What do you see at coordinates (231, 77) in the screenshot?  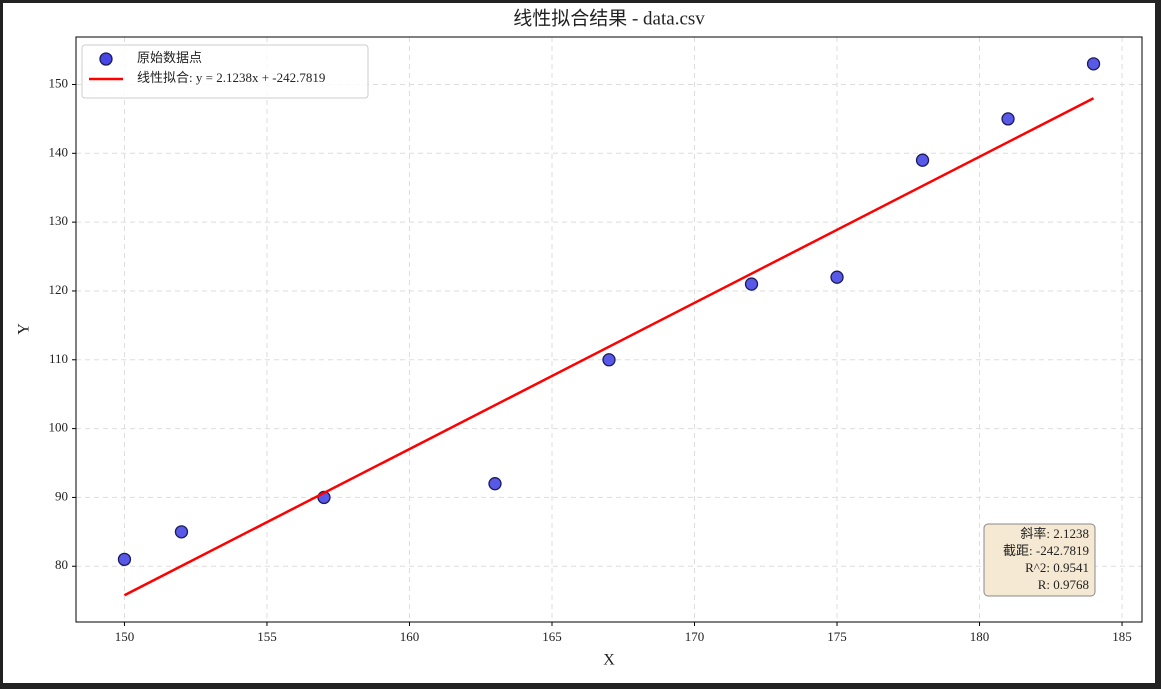 I see `legend-label: 线性拟合: y = 2.1238x + -242.7819` at bounding box center [231, 77].